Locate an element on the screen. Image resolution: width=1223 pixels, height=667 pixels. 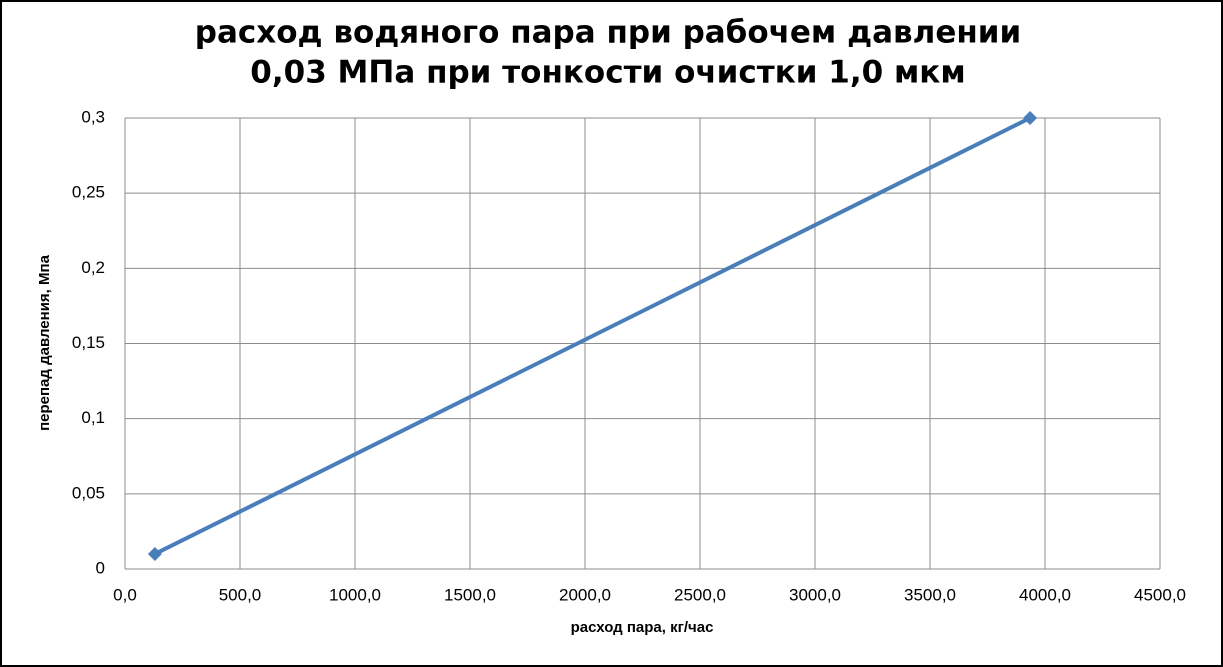
y-tick-label: 0,25 is located at coordinates (88, 192).